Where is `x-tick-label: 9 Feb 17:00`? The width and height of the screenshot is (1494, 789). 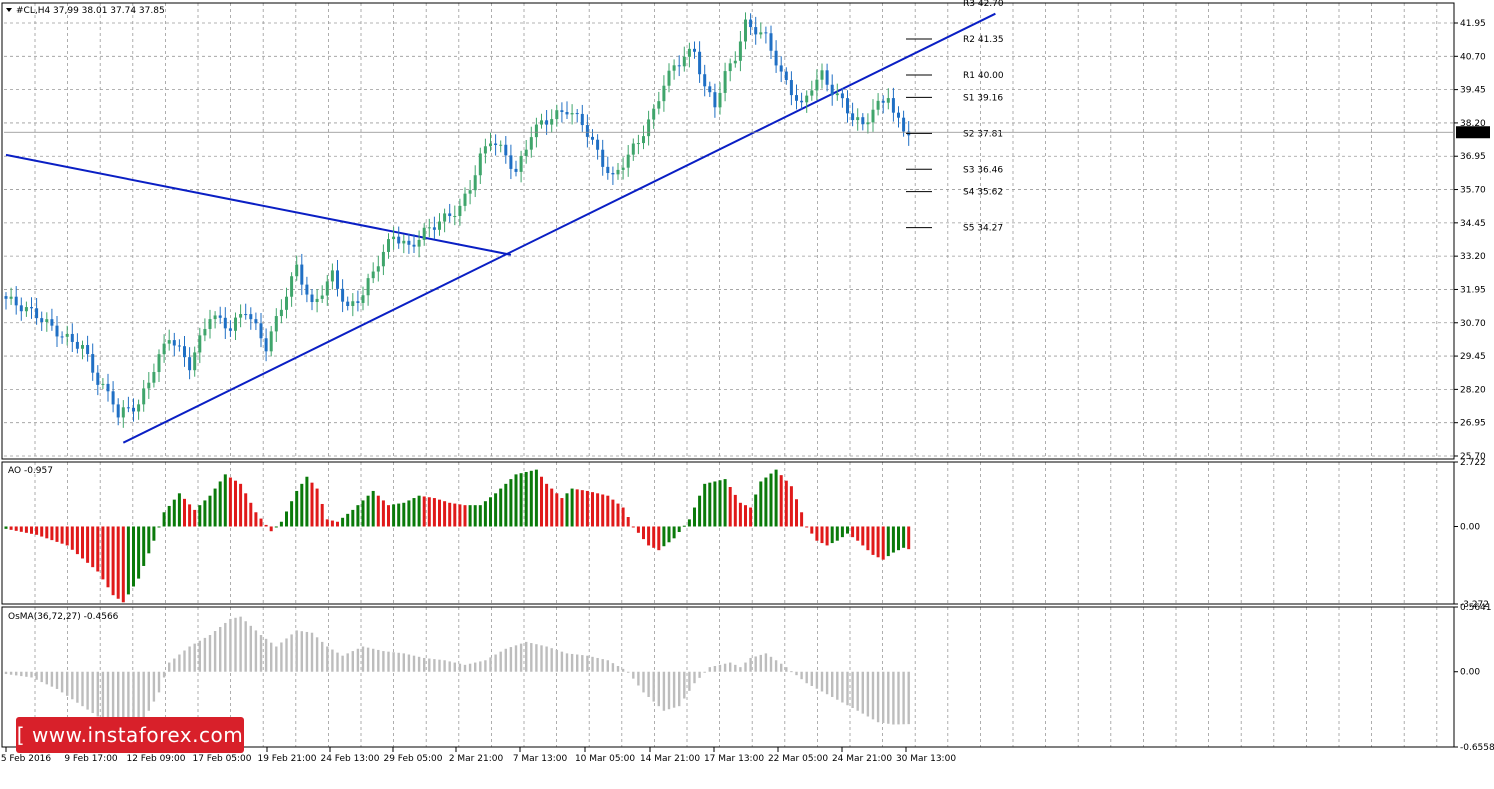 x-tick-label: 9 Feb 17:00 is located at coordinates (91, 759).